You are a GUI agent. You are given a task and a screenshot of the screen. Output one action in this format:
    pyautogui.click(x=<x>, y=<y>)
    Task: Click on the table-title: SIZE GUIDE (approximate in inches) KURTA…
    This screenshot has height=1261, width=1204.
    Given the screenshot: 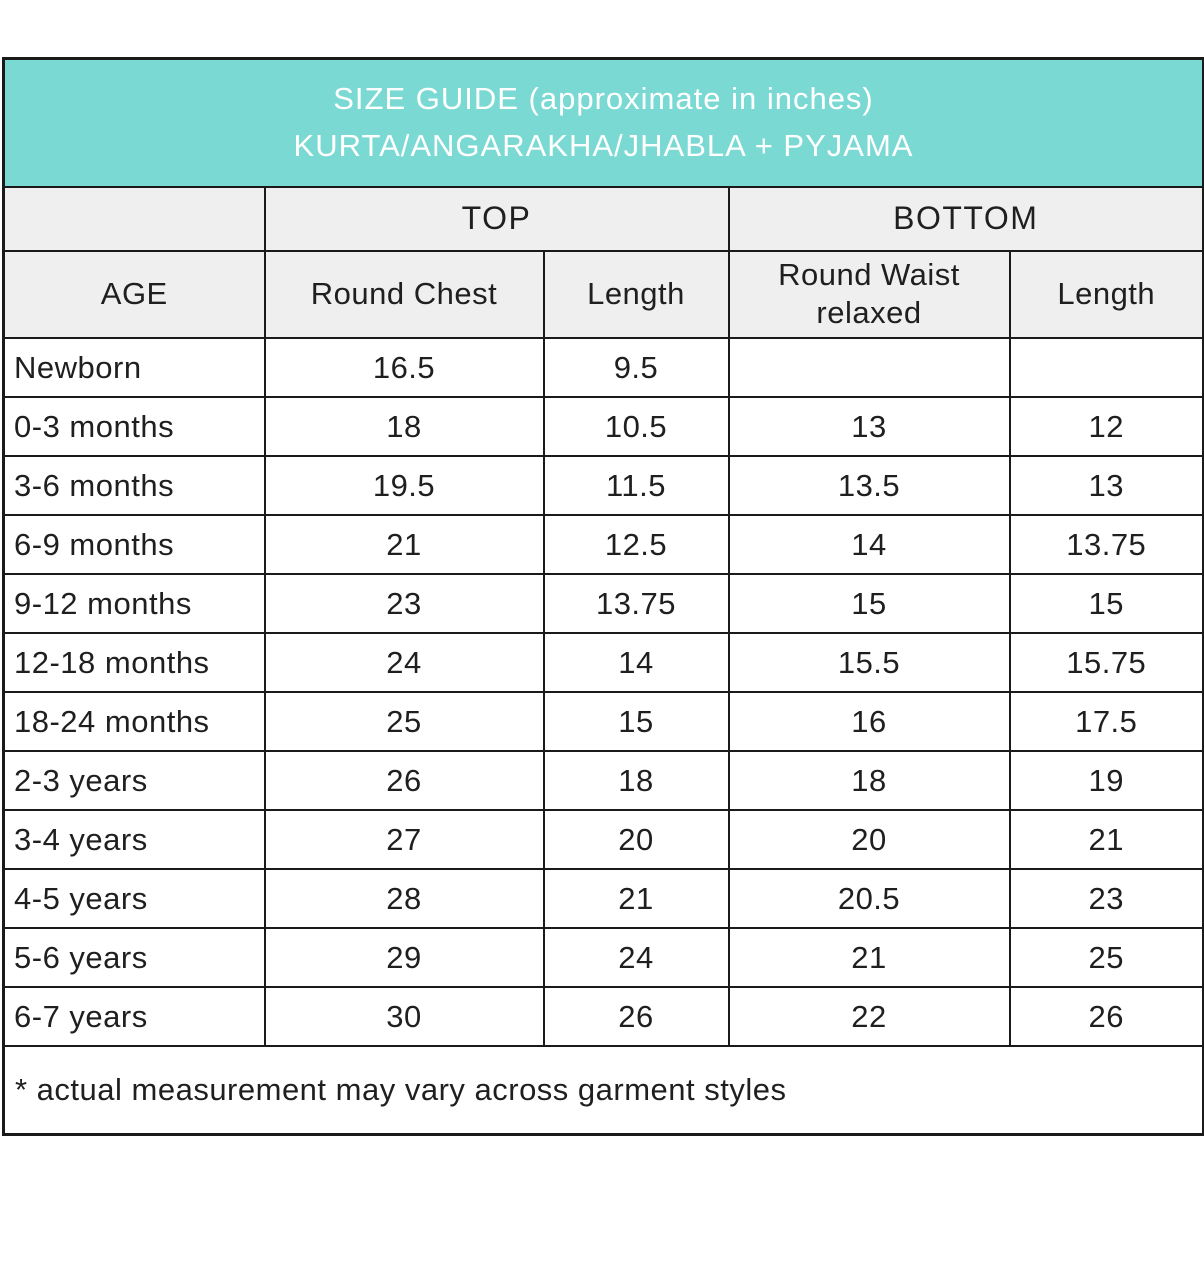 What is the action you would take?
    pyautogui.click(x=603, y=122)
    